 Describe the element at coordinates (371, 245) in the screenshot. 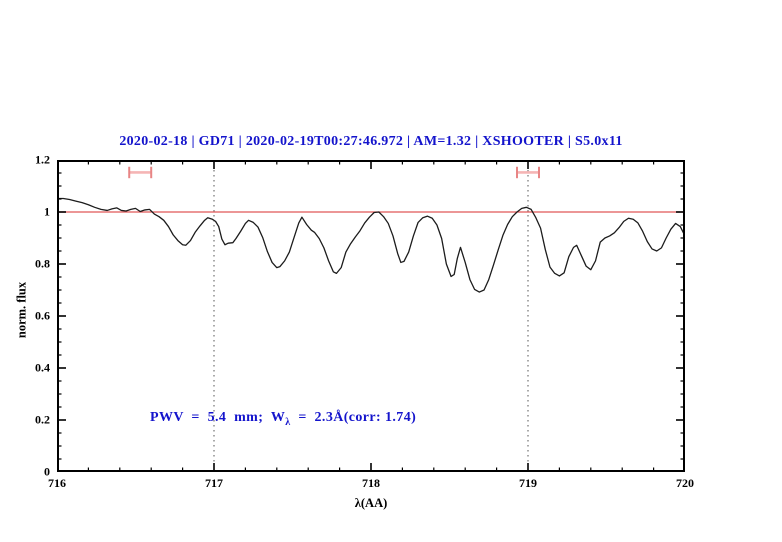

I see `spectrum-curve` at that location.